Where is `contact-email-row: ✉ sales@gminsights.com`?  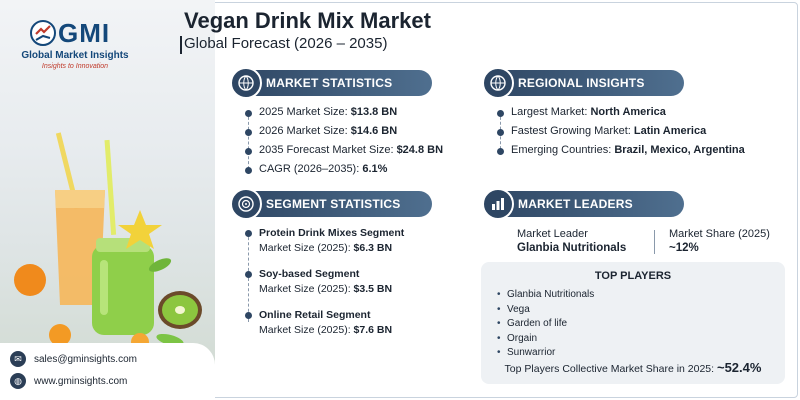 contact-email-row: ✉ sales@gminsights.com is located at coordinates (73, 359).